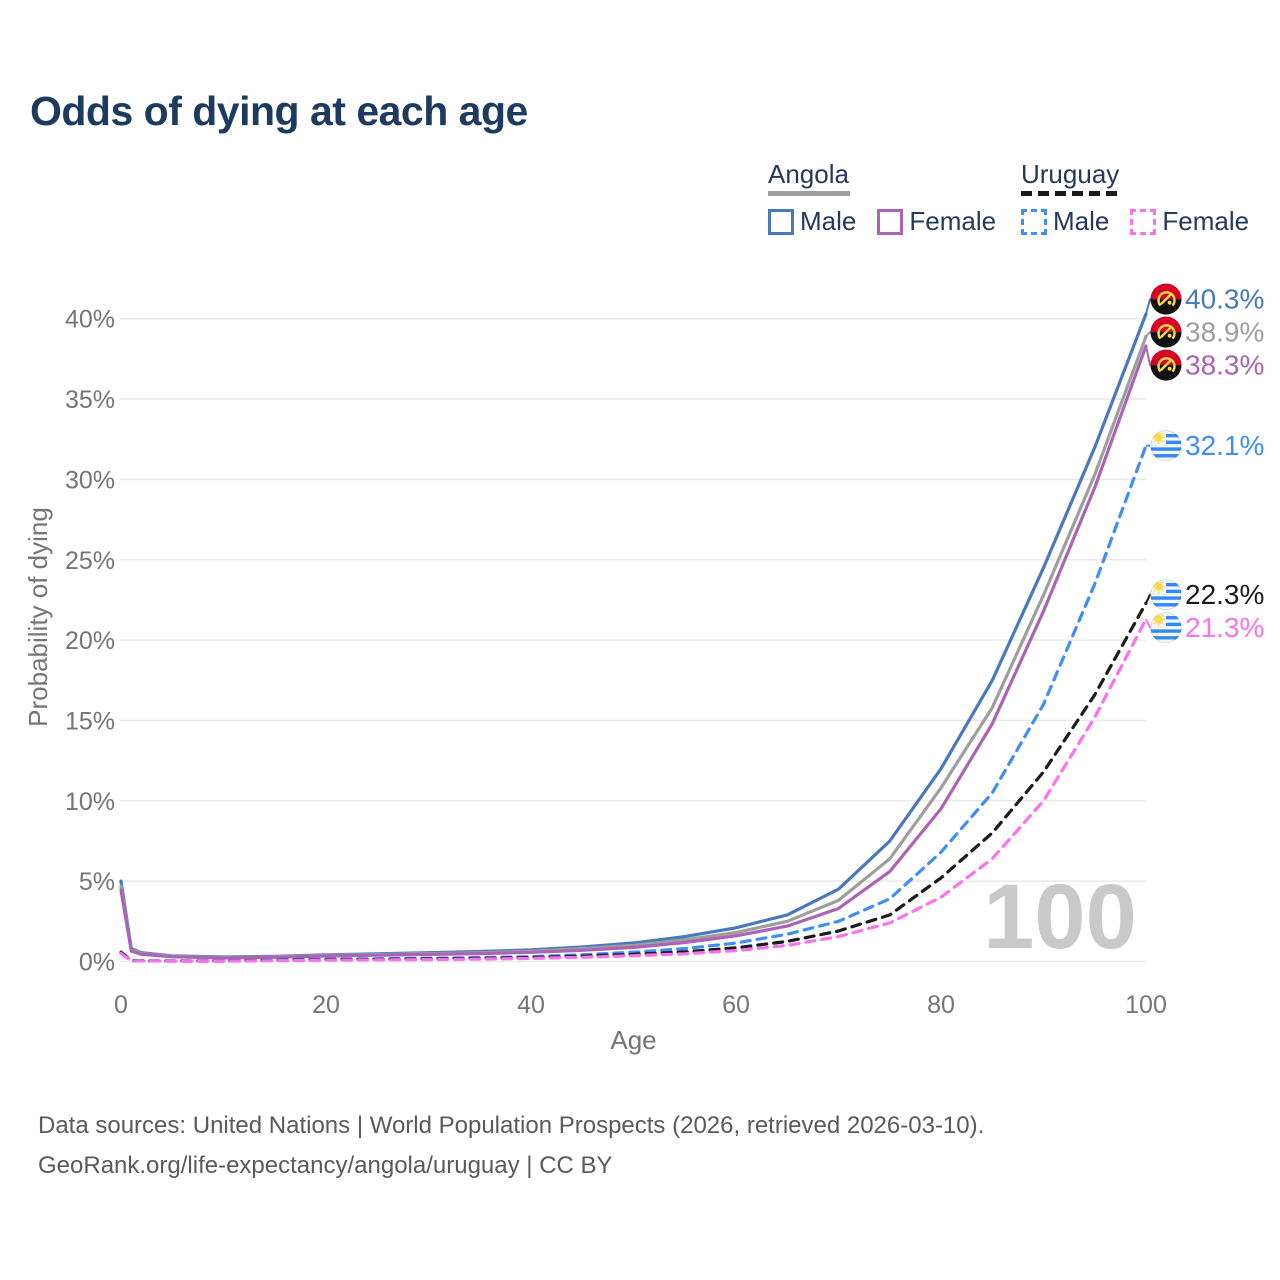 The height and width of the screenshot is (1280, 1280). I want to click on leader-uruguay-both, so click(1148, 598).